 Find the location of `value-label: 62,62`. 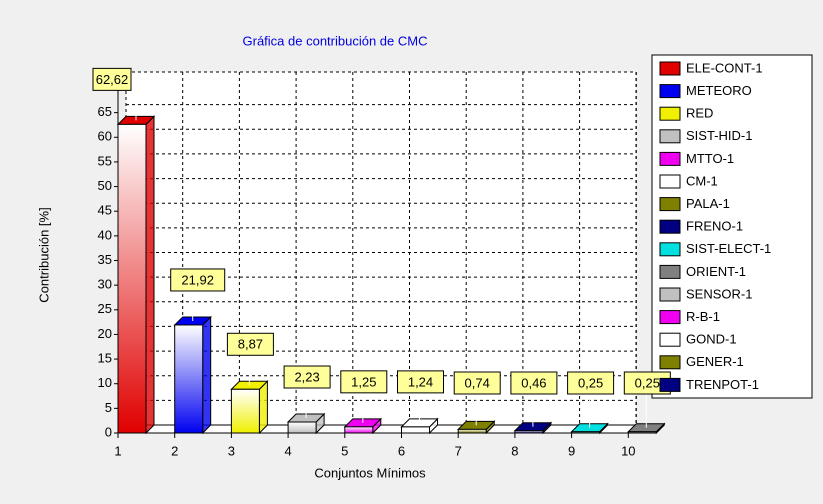

value-label: 62,62 is located at coordinates (112, 79).